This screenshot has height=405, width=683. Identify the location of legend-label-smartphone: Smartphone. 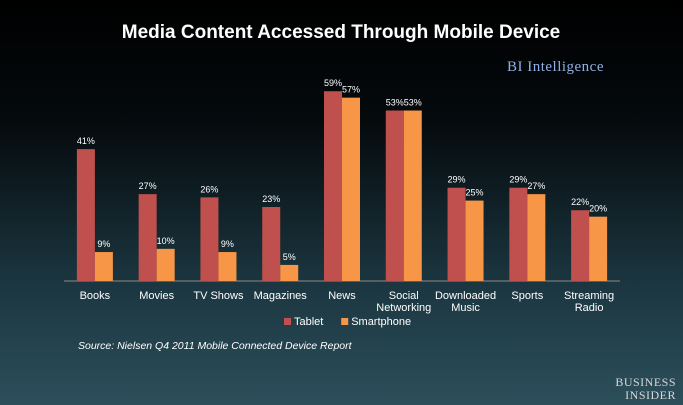
(381, 322).